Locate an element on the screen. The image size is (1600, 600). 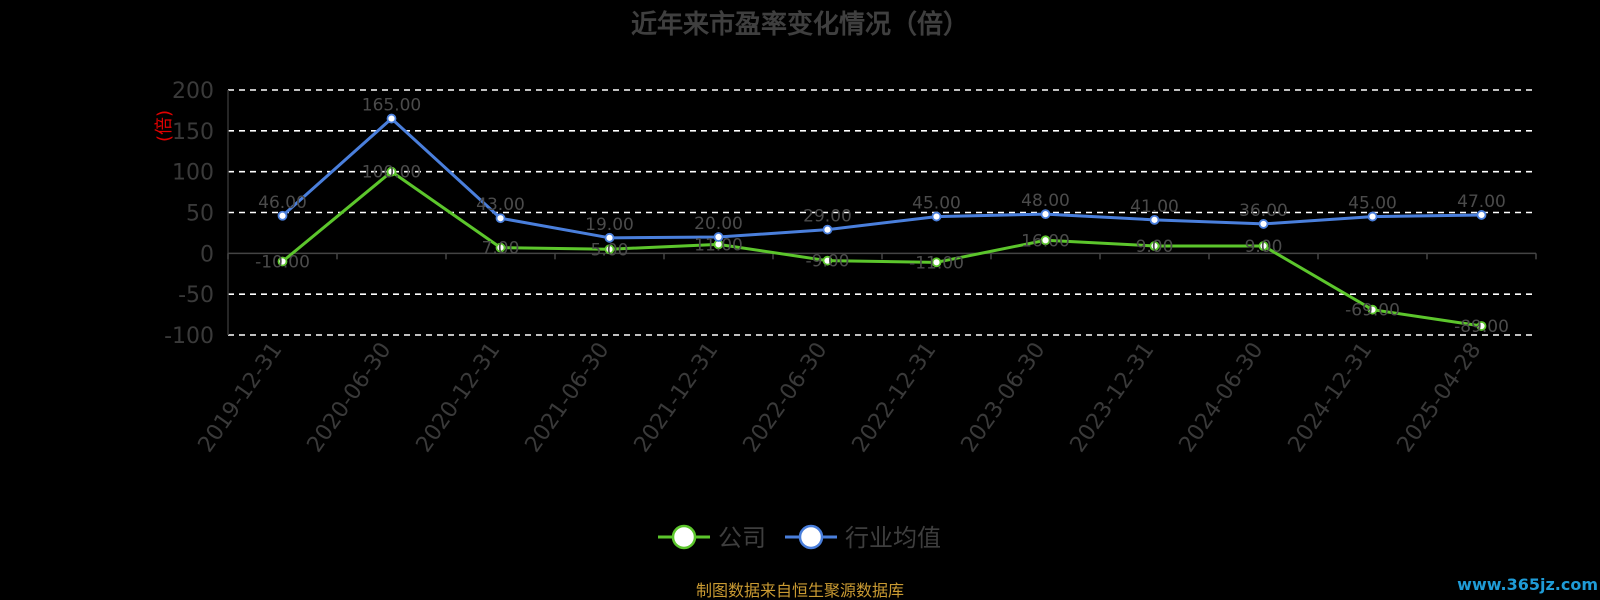
data-label: 29.00 is located at coordinates (827, 217).